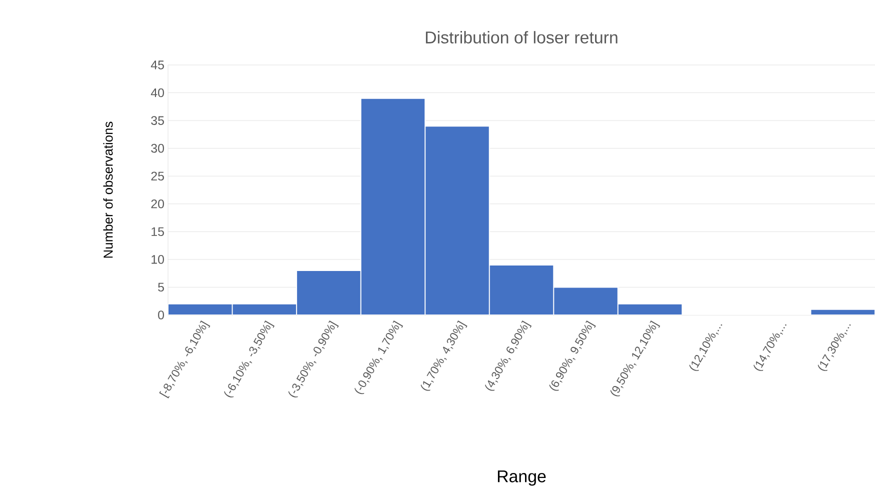 This screenshot has height=492, width=875. Describe the element at coordinates (158, 259) in the screenshot. I see `y-tick-label: 10` at that location.